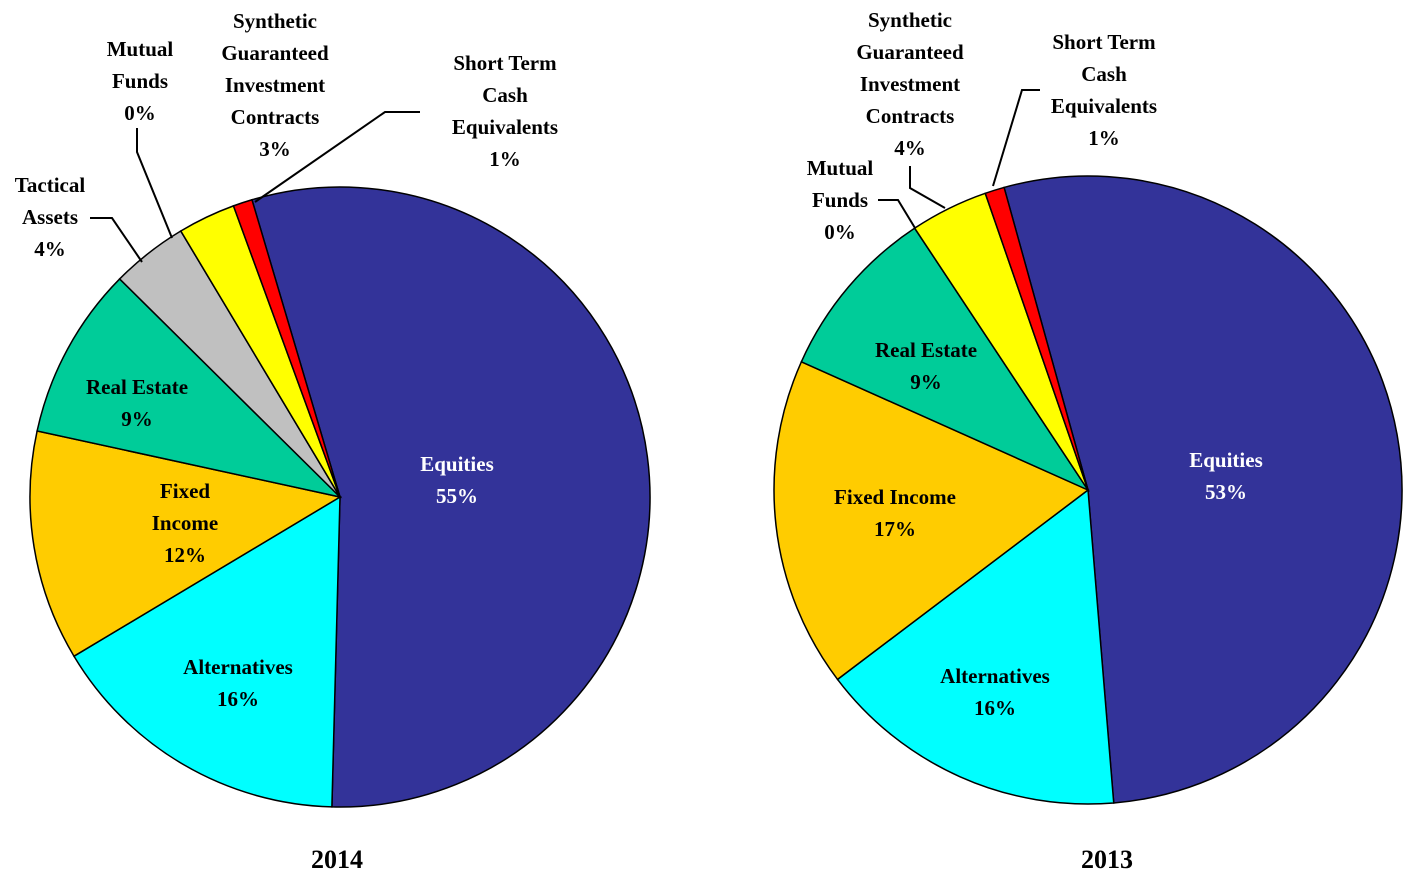  What do you see at coordinates (457, 480) in the screenshot?
I see `slice-label: Equities 55%` at bounding box center [457, 480].